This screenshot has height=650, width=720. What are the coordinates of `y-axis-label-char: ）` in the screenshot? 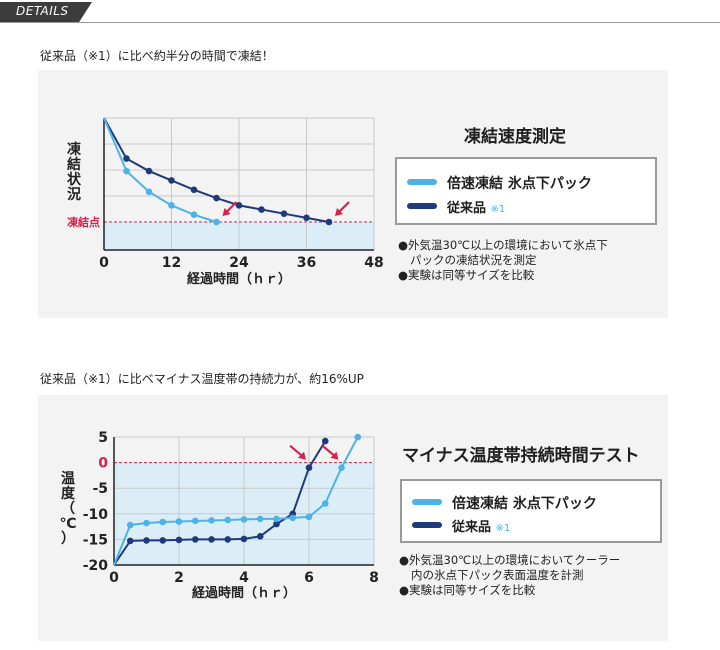 It's located at (68, 539).